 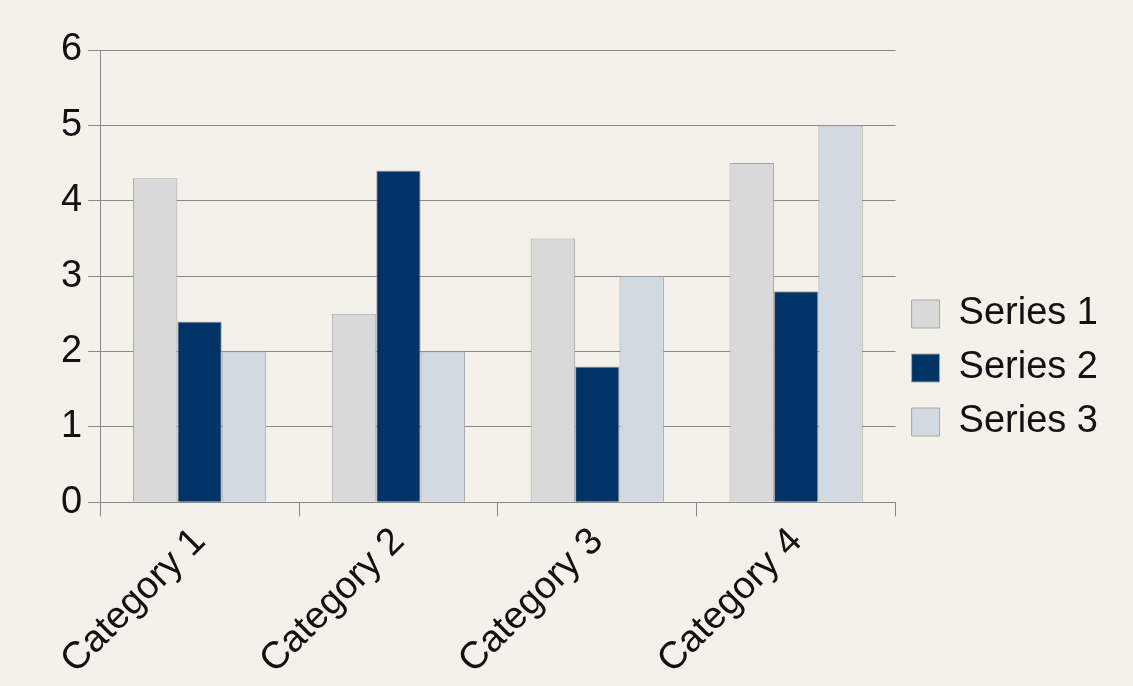 I want to click on y-tick-label: 0, so click(x=71, y=499).